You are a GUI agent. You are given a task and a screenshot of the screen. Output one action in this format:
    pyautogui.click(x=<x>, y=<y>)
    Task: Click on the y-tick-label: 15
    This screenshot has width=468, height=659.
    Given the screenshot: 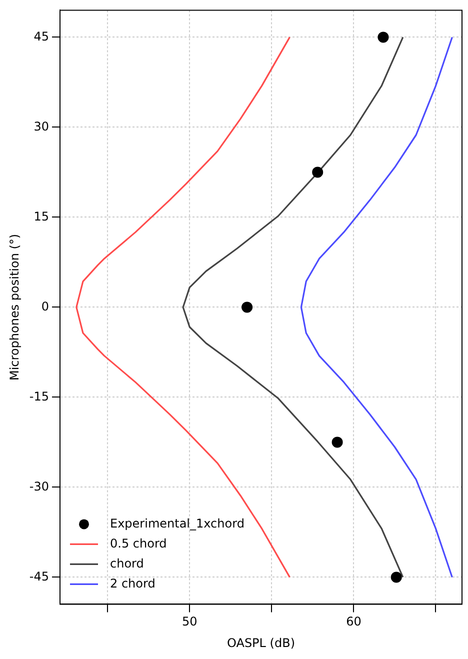 What is the action you would take?
    pyautogui.click(x=41, y=216)
    